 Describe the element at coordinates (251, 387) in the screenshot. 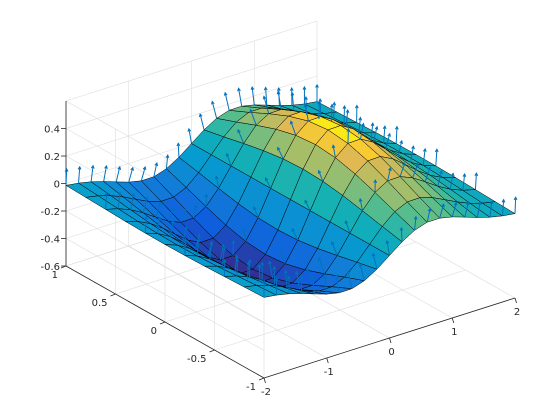

I see `y-tick-label-0: -1` at that location.